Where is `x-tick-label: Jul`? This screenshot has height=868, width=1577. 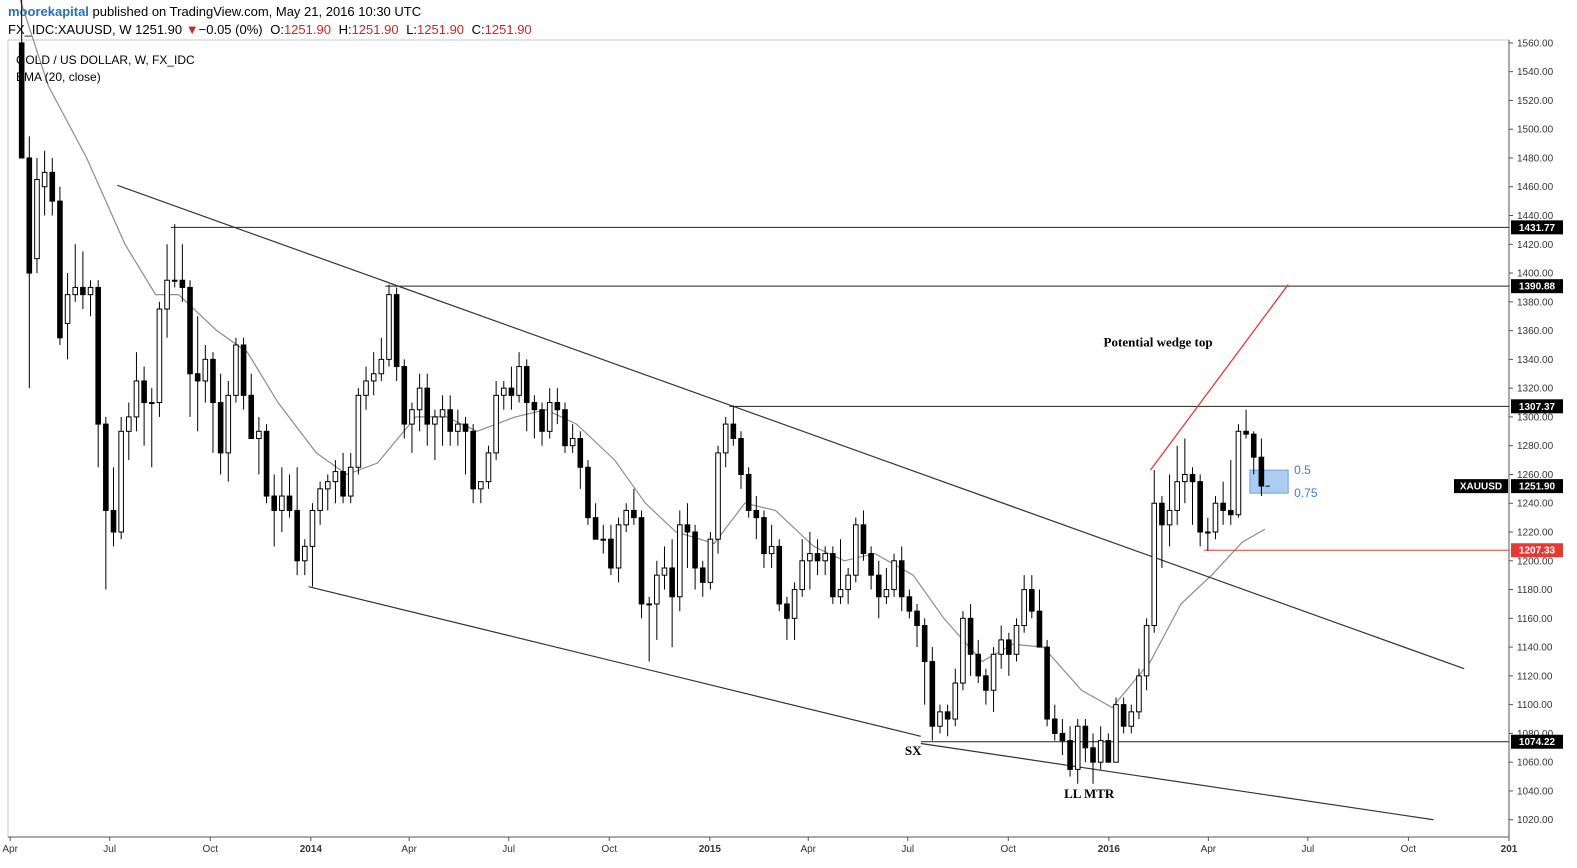
x-tick-label: Jul is located at coordinates (1307, 849).